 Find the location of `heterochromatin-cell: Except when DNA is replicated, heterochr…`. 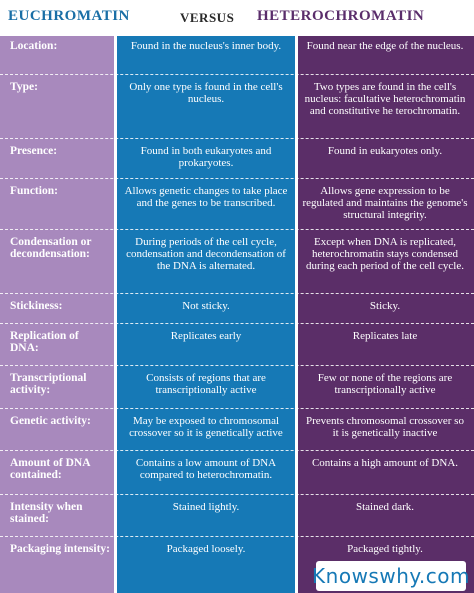

heterochromatin-cell: Except when DNA is replicated, heterochr… is located at coordinates (385, 254).